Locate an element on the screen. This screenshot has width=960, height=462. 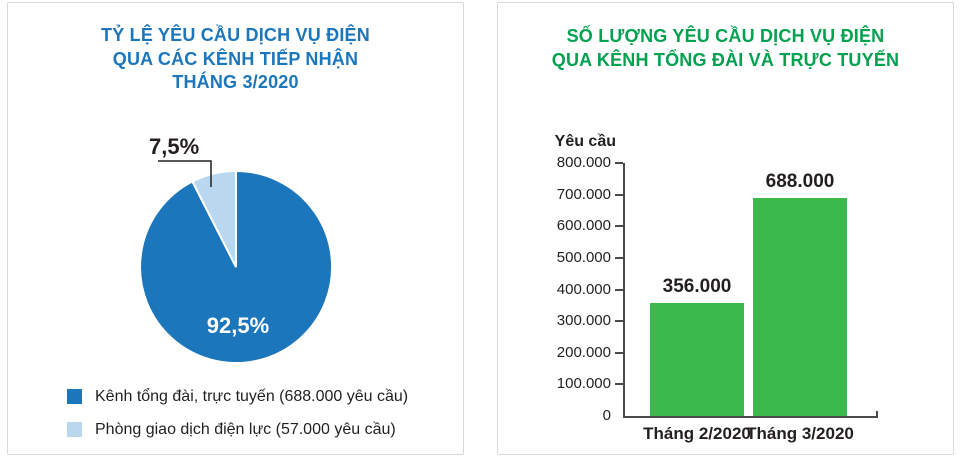
pie-chart is located at coordinates (236, 262).